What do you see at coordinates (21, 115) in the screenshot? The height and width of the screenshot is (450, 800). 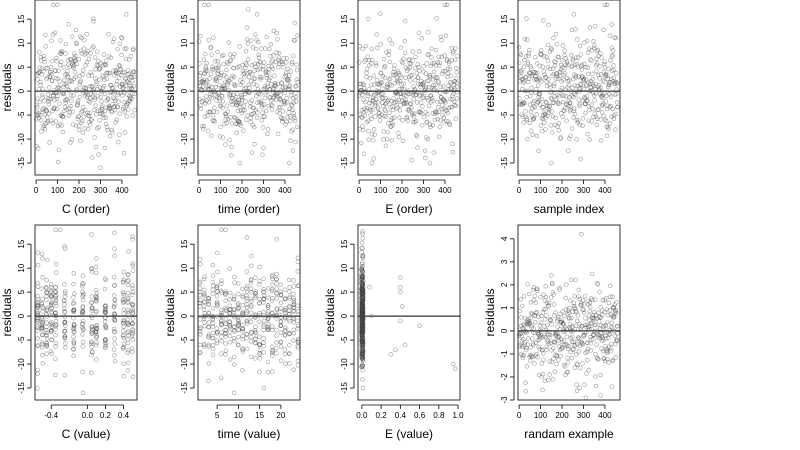 I see `y-tick-label: -5` at bounding box center [21, 115].